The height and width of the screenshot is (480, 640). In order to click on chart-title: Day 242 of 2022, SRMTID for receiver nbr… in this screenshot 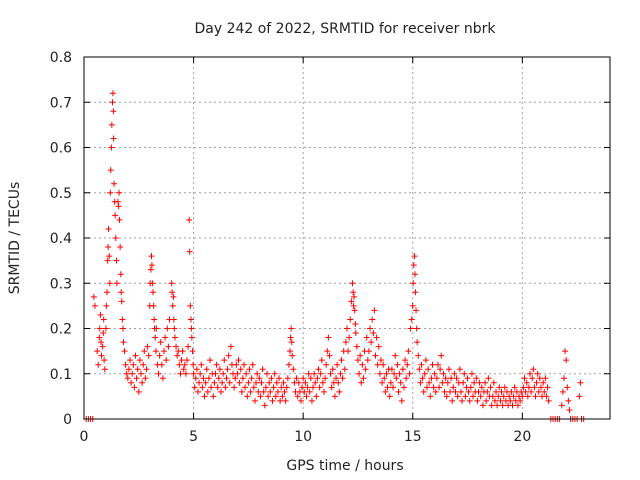, I will do `click(345, 29)`.